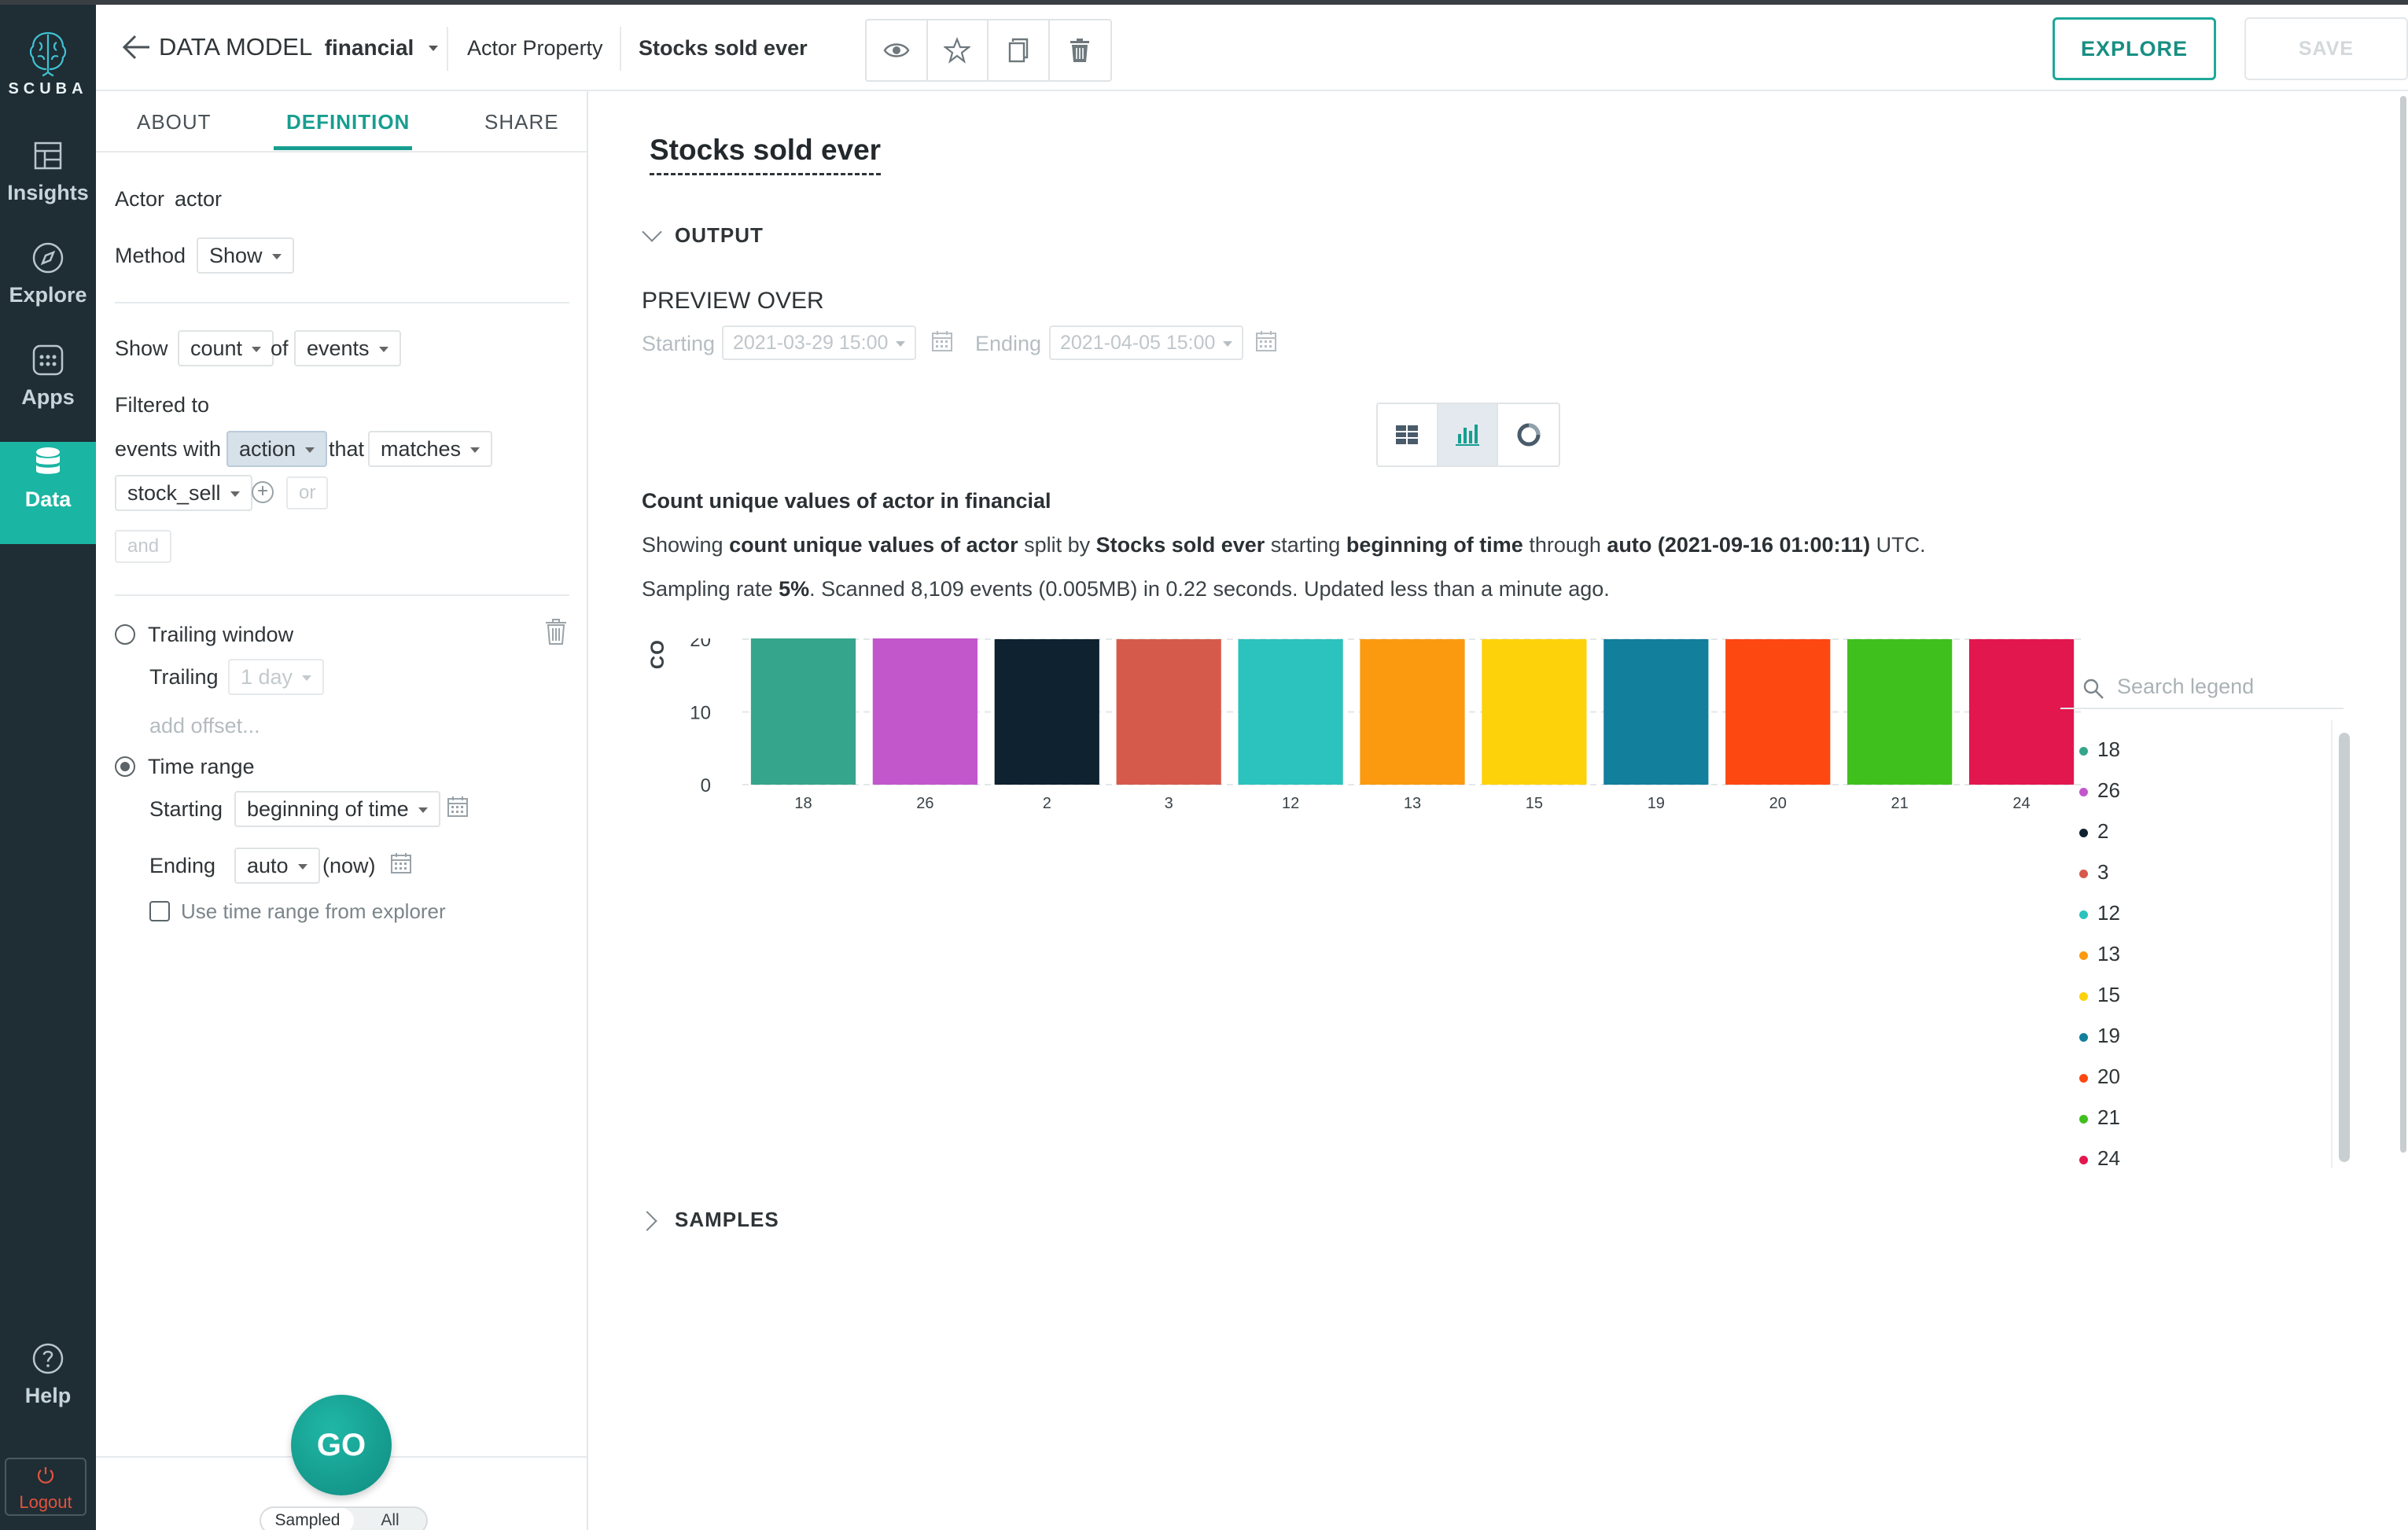  I want to click on legend-item: 13, so click(2099, 954).